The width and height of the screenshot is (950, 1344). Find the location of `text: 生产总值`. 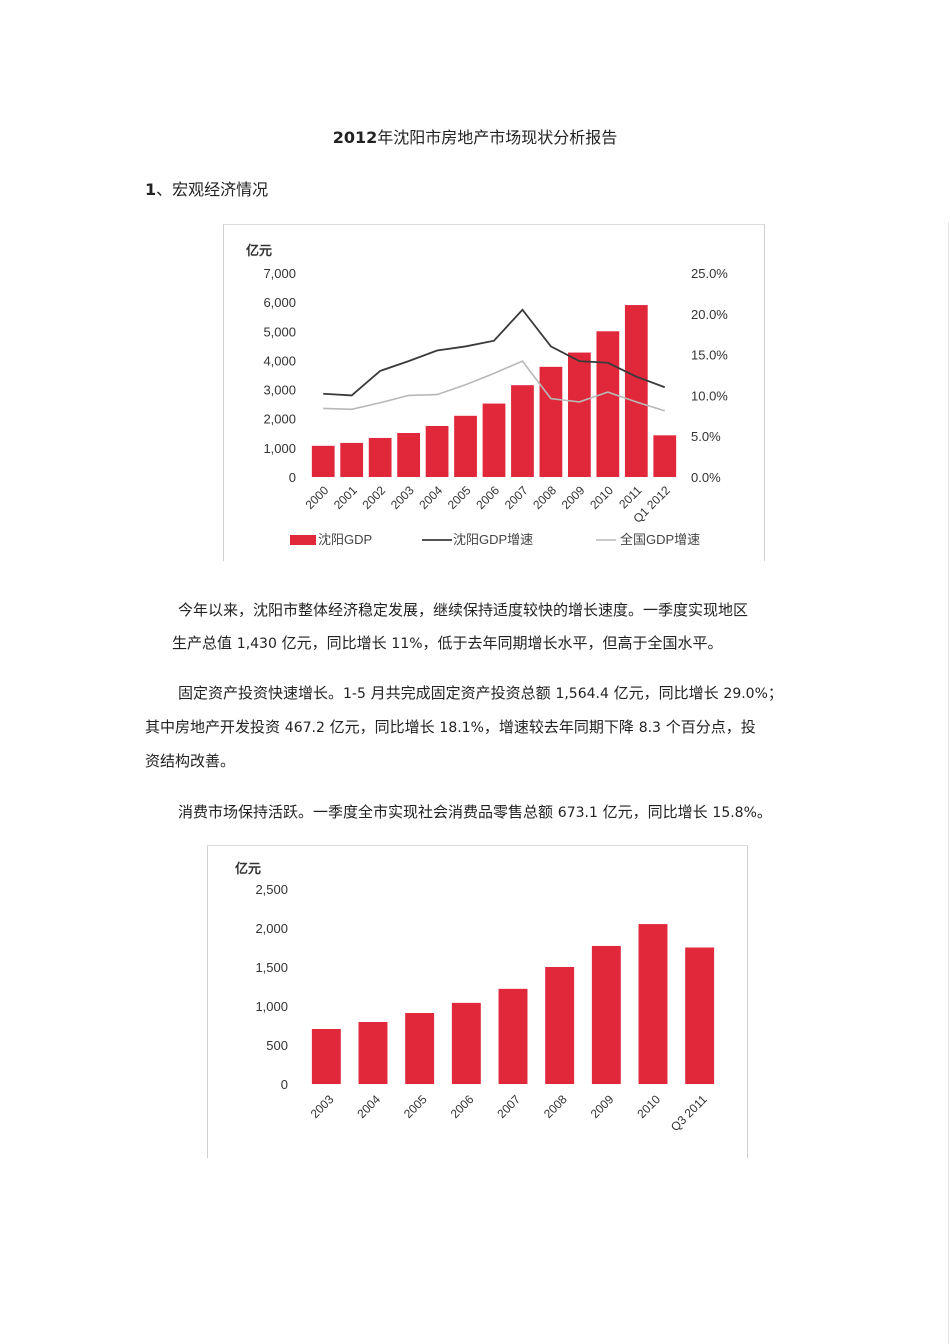

text: 生产总值 is located at coordinates (204, 643).